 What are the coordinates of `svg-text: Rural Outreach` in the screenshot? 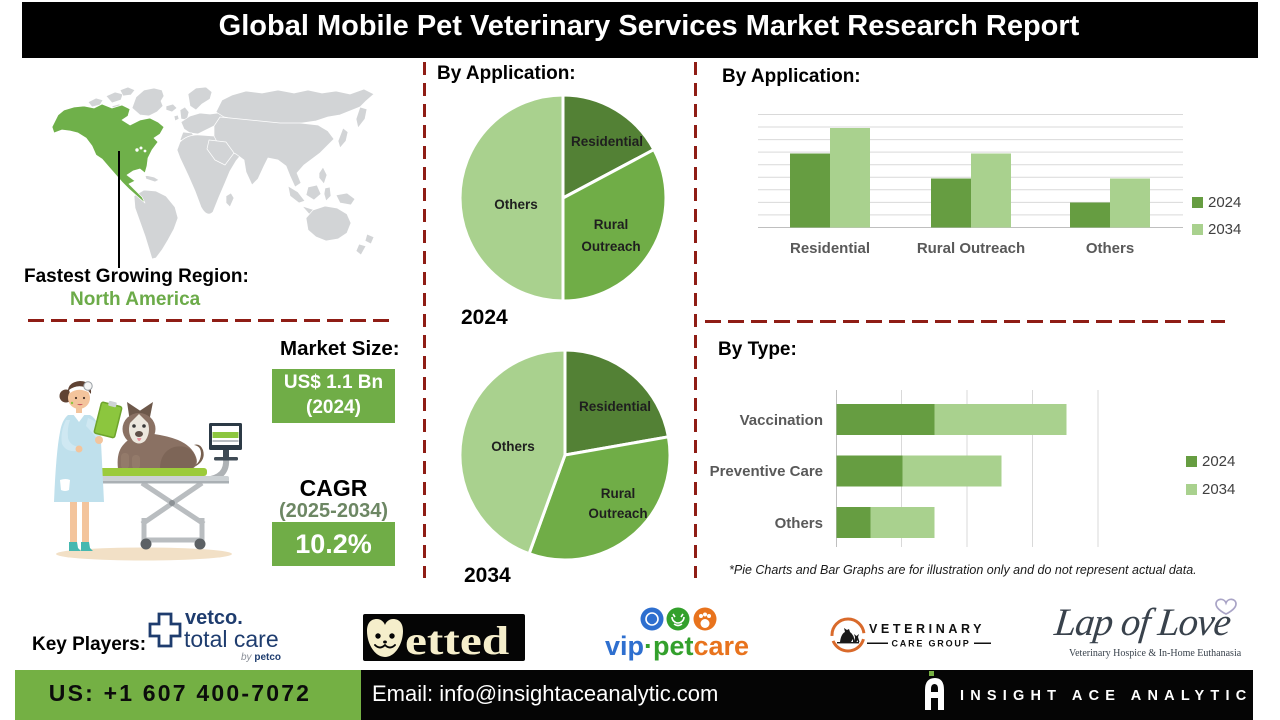 It's located at (971, 248).